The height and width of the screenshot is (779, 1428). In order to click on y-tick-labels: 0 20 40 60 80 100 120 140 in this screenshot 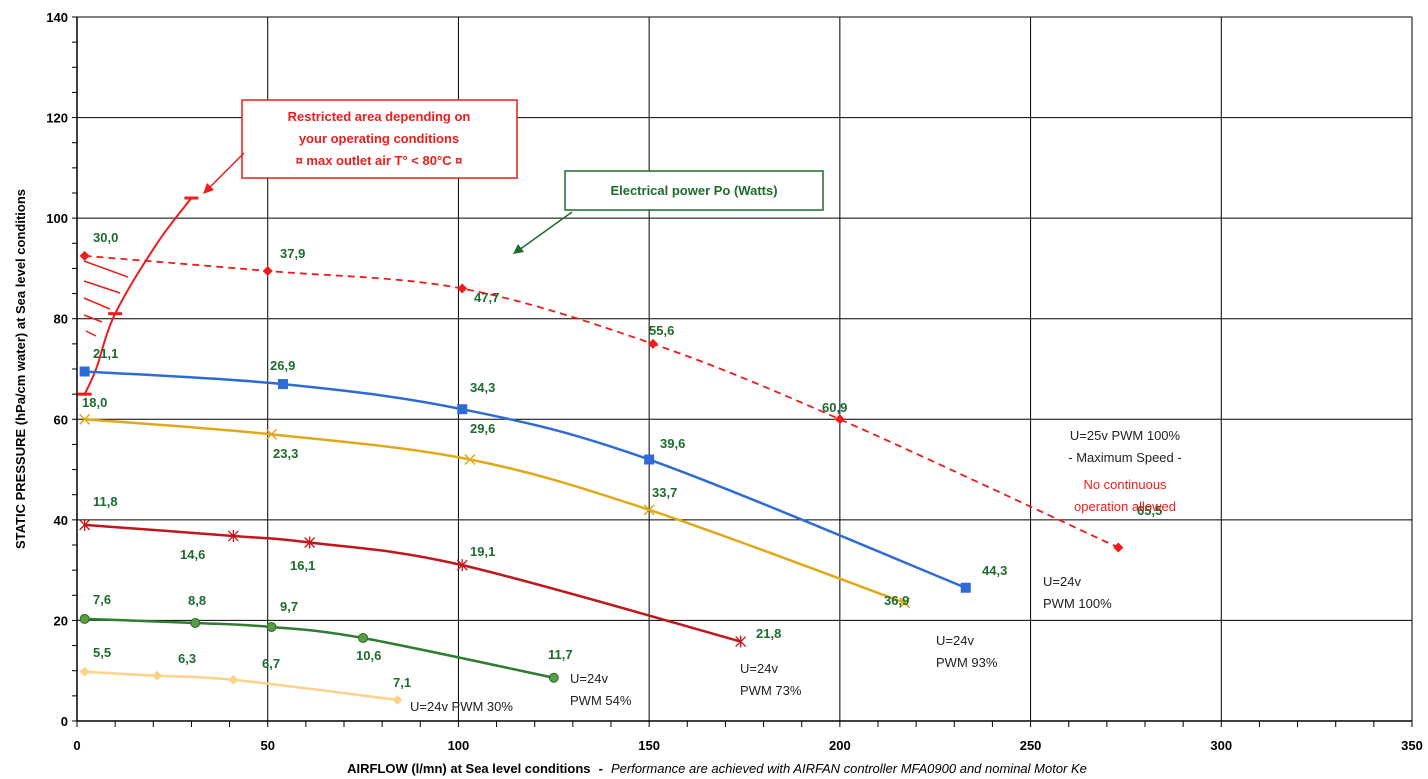, I will do `click(57, 369)`.